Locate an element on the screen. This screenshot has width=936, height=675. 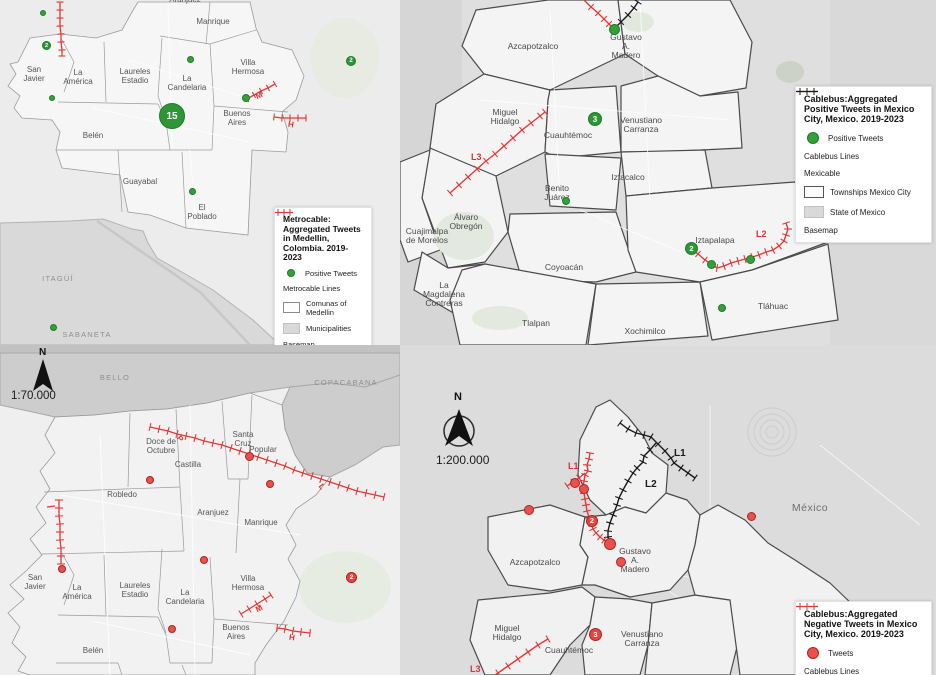
north-arrow: N is located at coordinates (462, 421).